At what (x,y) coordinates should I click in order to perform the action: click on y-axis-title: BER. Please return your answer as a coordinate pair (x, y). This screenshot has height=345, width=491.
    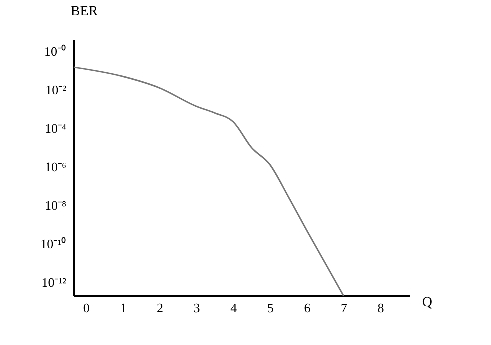
    Looking at the image, I should click on (84, 12).